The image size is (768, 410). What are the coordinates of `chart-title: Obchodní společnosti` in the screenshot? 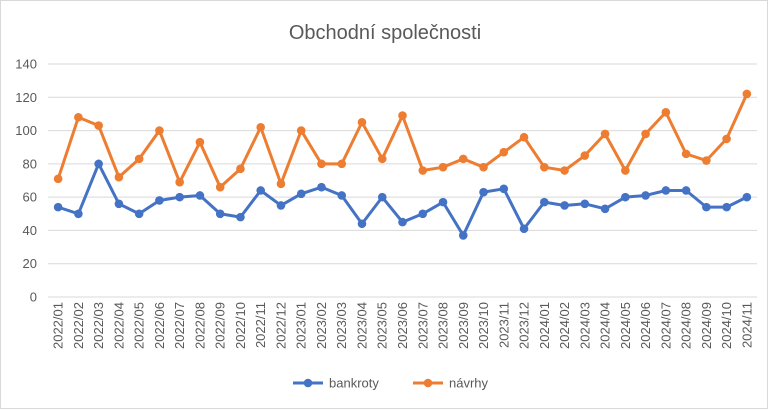 It's located at (385, 33).